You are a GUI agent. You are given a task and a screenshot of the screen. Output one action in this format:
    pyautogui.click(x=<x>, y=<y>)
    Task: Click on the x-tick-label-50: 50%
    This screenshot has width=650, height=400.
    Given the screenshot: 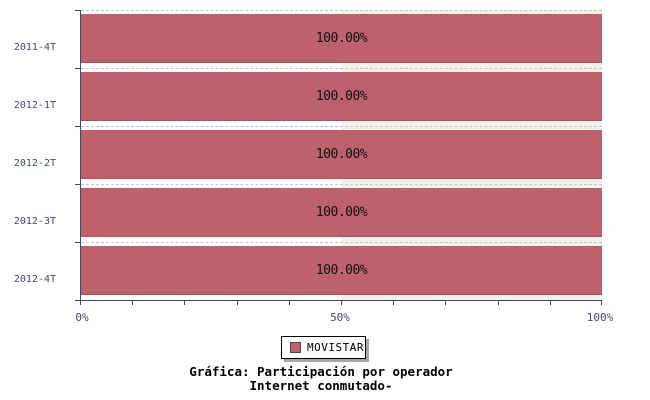 What is the action you would take?
    pyautogui.click(x=340, y=317)
    